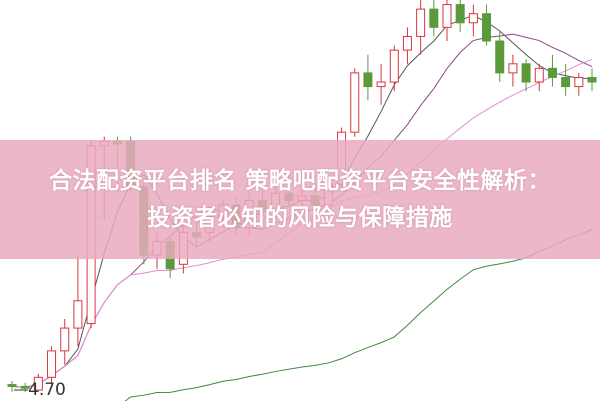 The height and width of the screenshot is (401, 600). I want to click on low-price-label: 4.70, so click(47, 390).